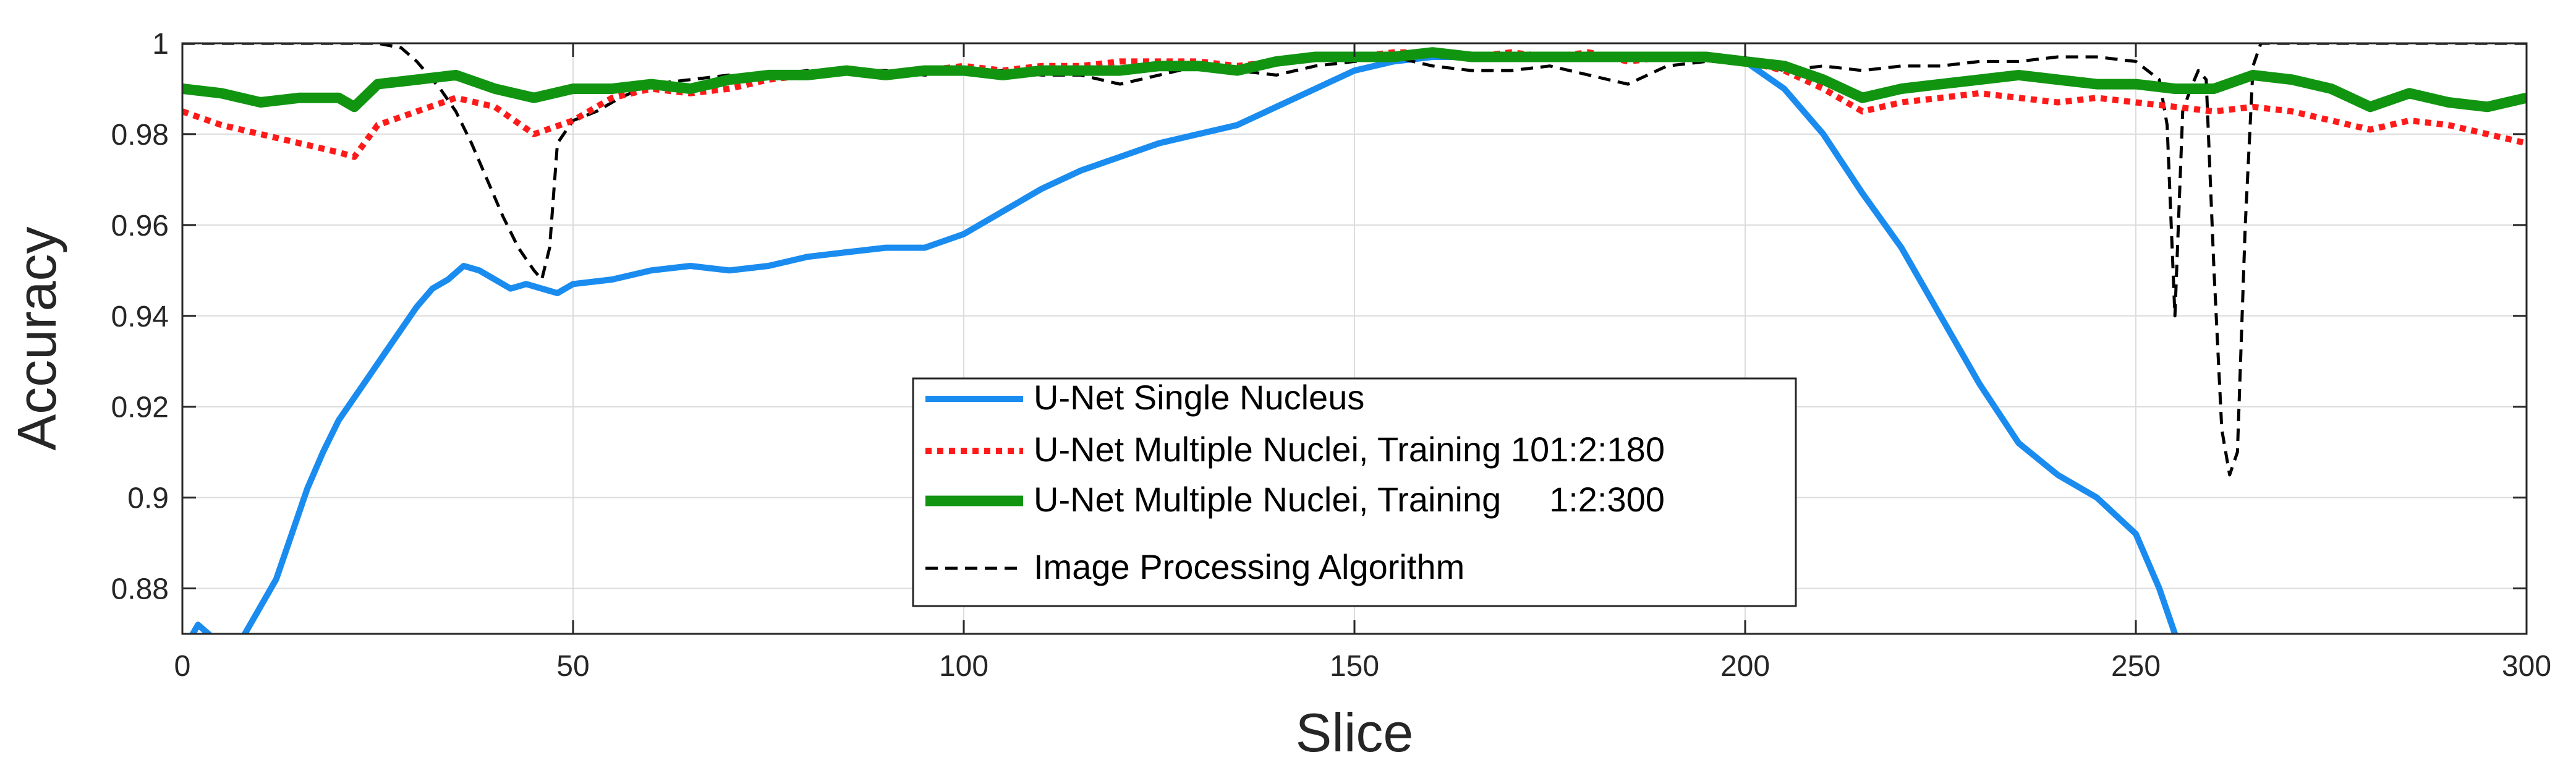 The width and height of the screenshot is (2576, 773). Describe the element at coordinates (140, 407) in the screenshot. I see `y-tick-label: 0.92` at that location.